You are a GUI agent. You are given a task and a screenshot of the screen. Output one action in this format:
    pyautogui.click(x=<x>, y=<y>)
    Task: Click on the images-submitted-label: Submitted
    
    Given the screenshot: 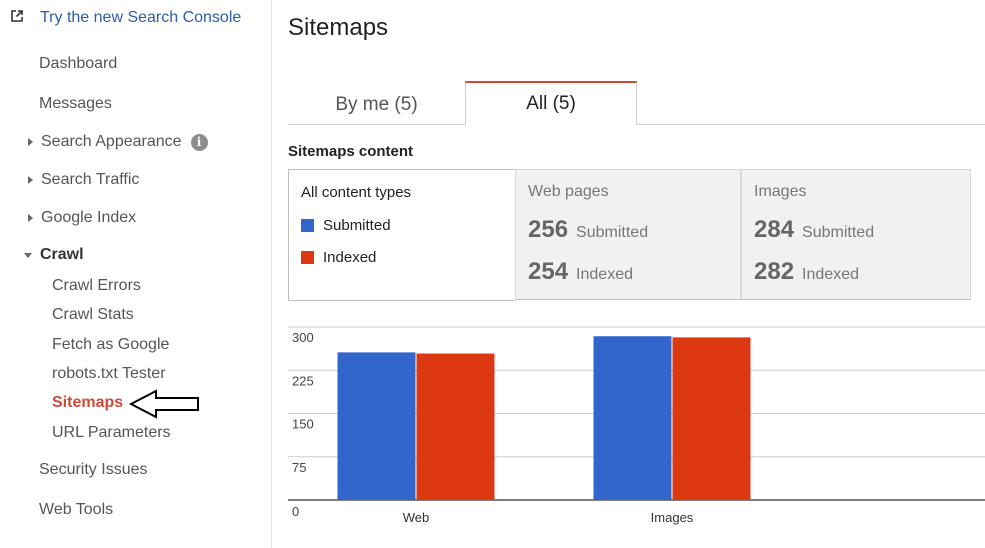 What is the action you would take?
    pyautogui.click(x=838, y=232)
    